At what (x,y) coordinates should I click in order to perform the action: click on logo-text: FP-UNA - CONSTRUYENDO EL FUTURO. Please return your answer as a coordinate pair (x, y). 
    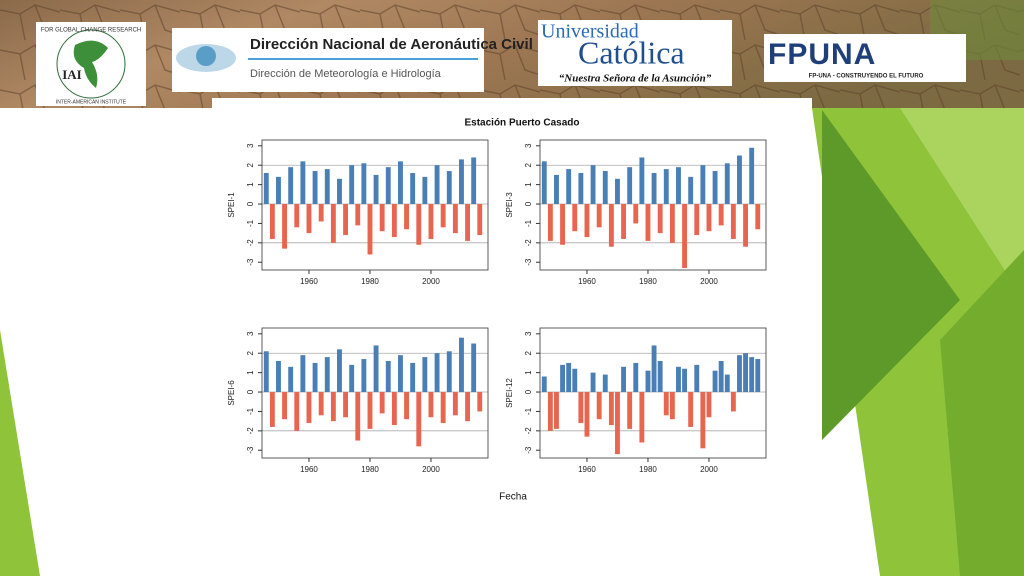
    Looking at the image, I should click on (866, 77).